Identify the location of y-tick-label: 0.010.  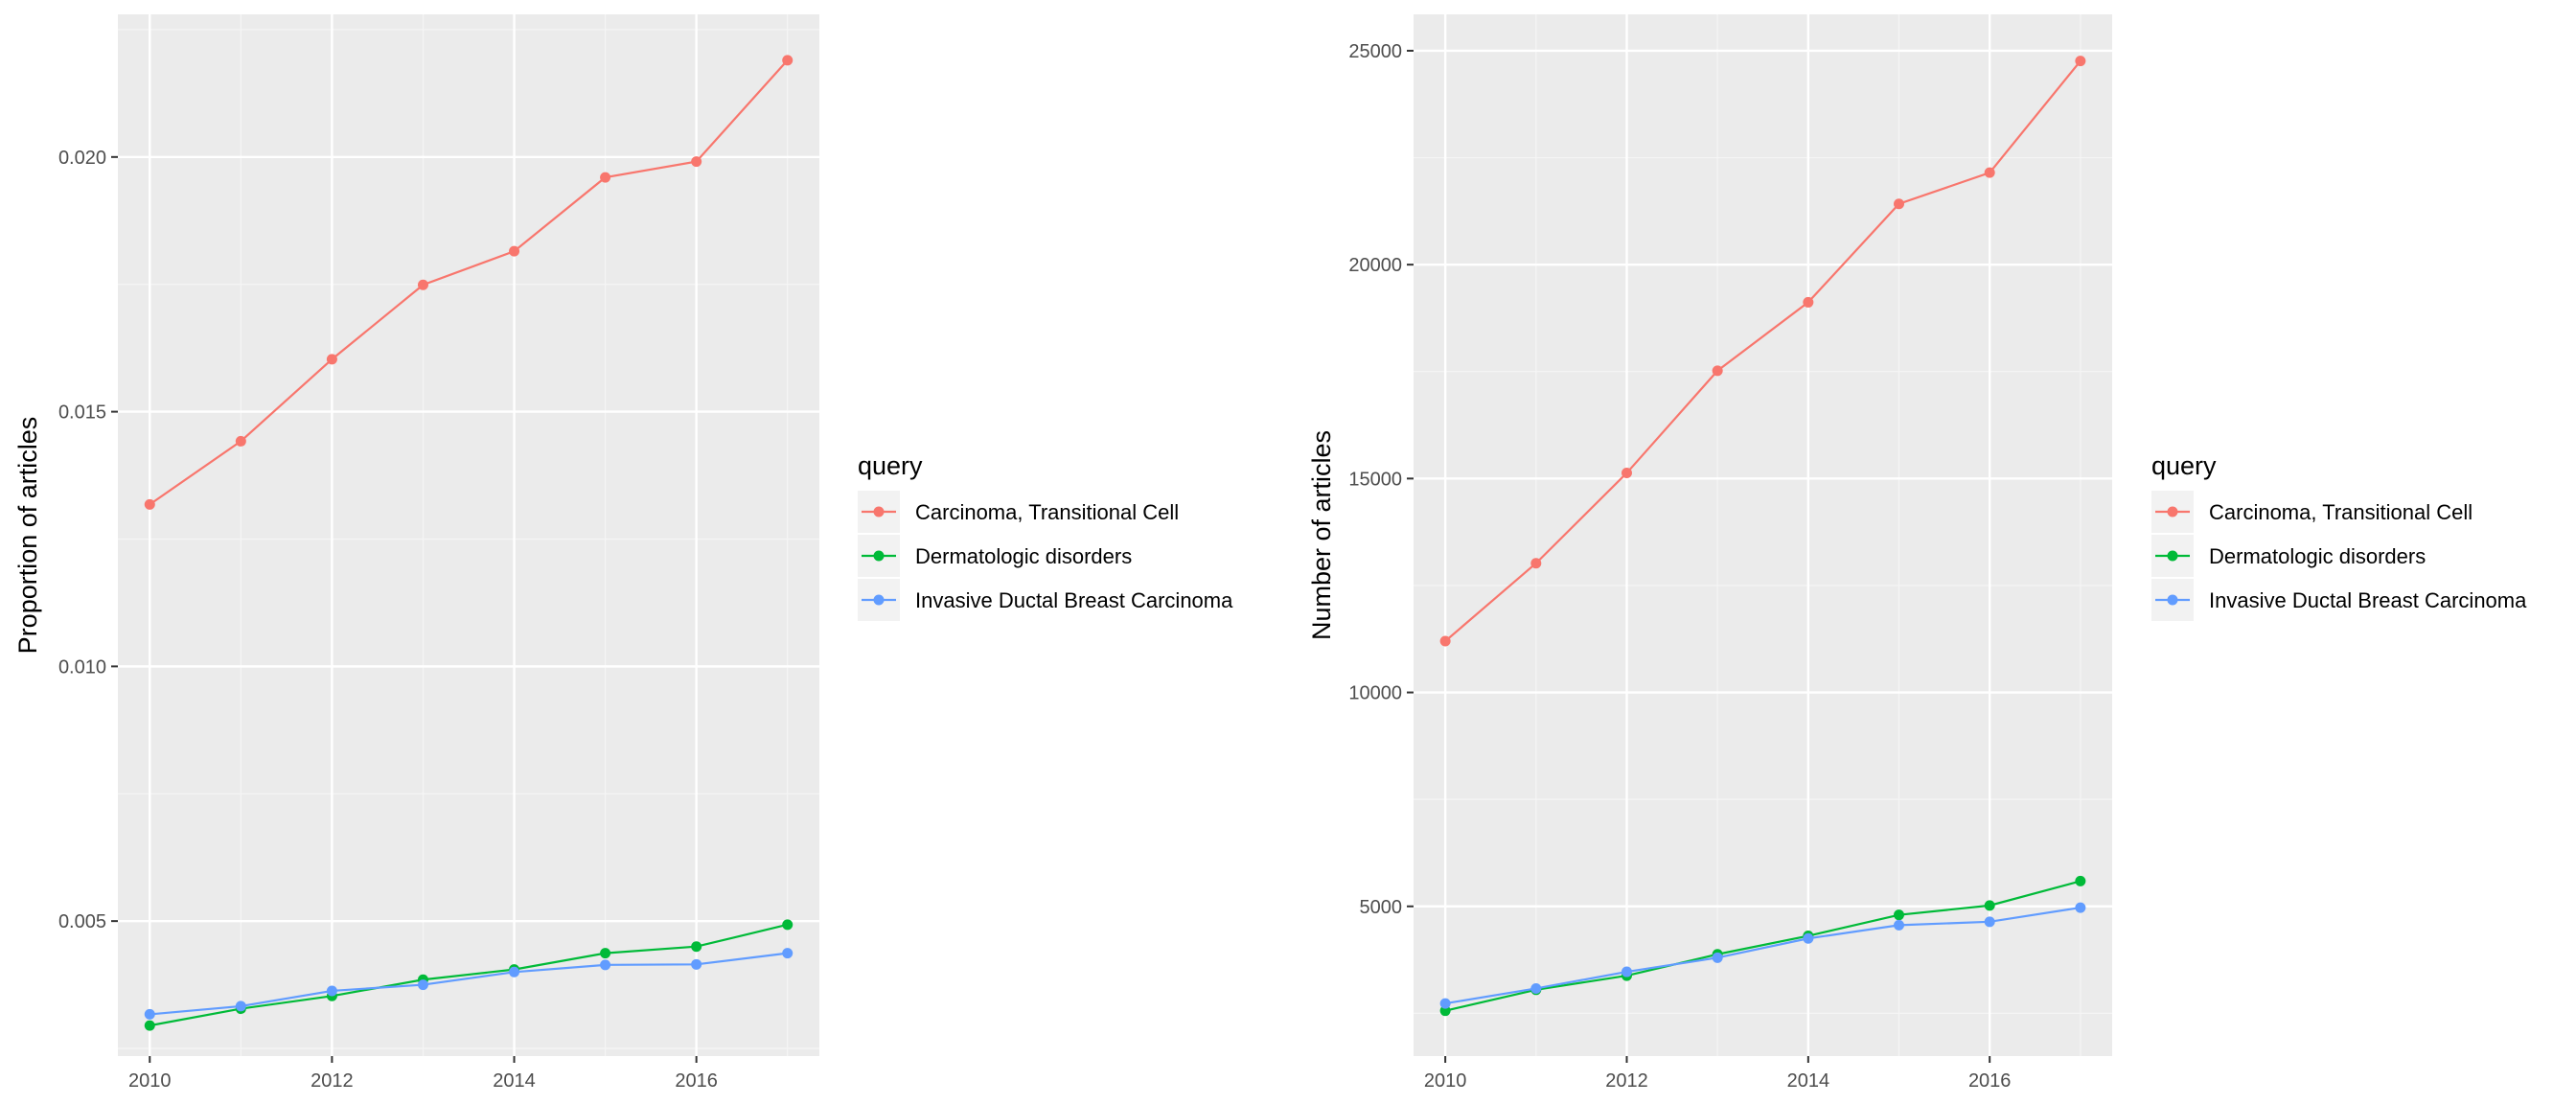
(82, 667).